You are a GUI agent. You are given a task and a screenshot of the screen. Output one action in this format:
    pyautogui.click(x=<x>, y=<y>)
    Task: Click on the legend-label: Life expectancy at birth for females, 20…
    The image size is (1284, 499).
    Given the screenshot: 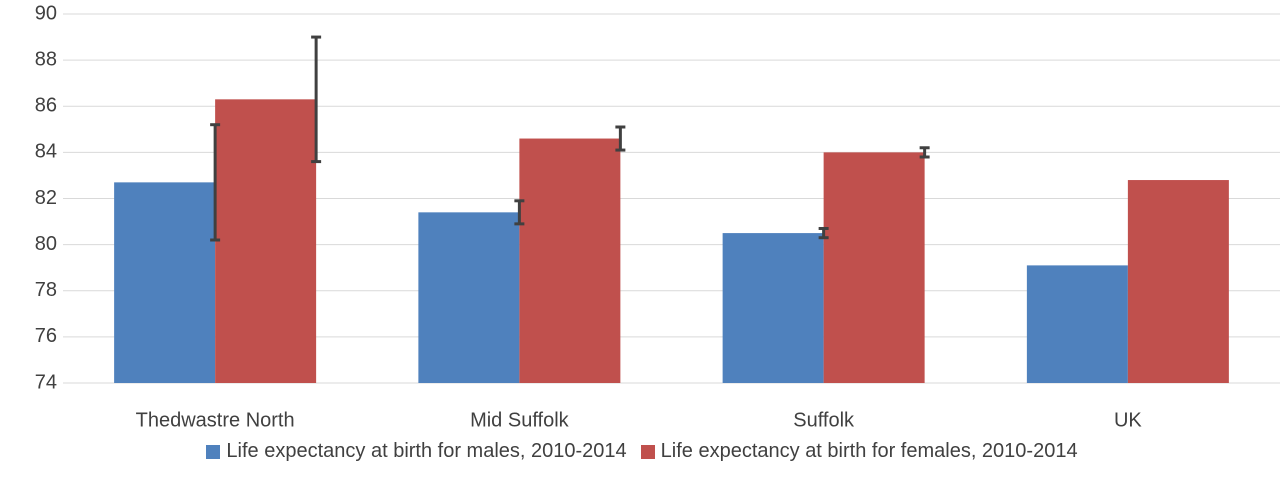 What is the action you would take?
    pyautogui.click(x=869, y=451)
    